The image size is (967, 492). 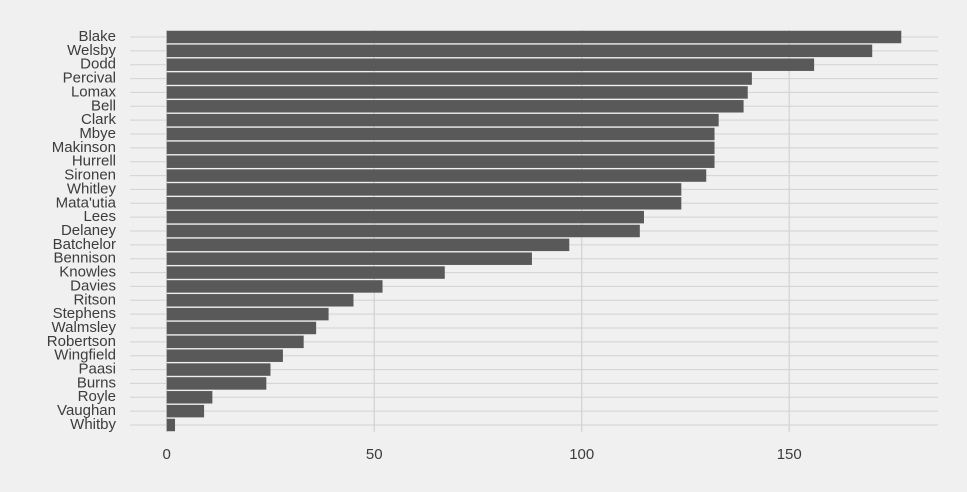 I want to click on y-tick-label: Wingfield, so click(x=85, y=355).